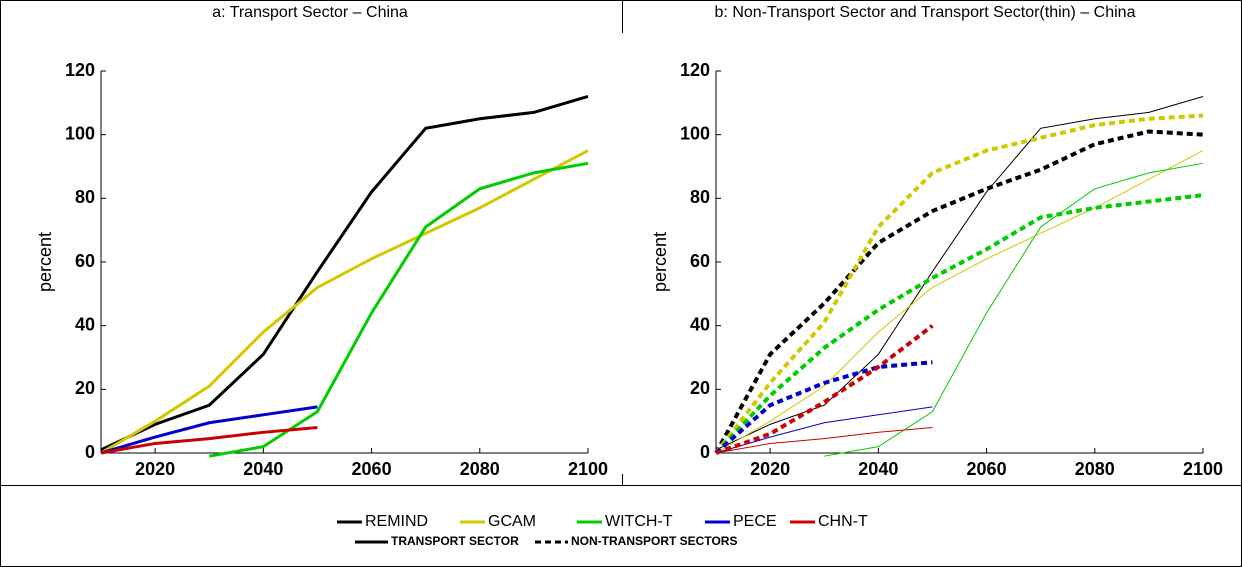 This screenshot has height=567, width=1242. Describe the element at coordinates (396, 521) in the screenshot. I see `legend-label: REMIND` at that location.